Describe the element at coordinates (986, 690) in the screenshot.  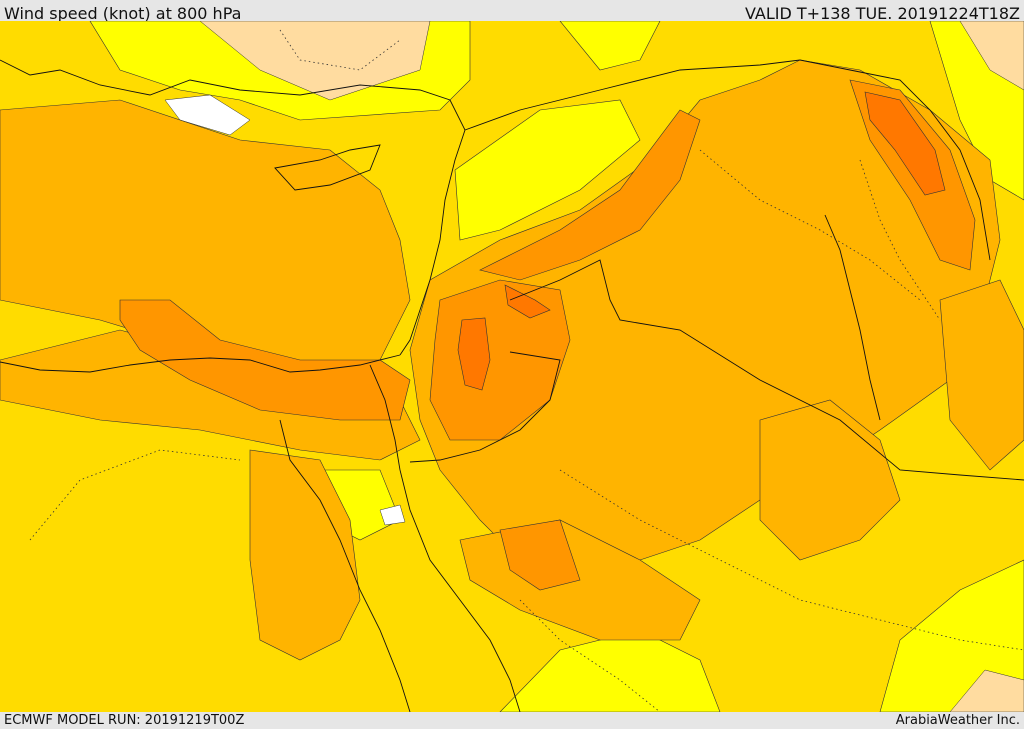
I see `calm-zone-south-corner` at that location.